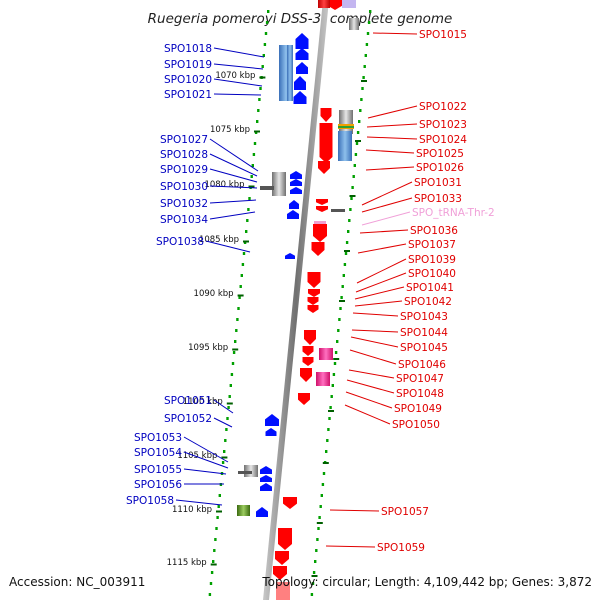  What do you see at coordinates (453, 213) in the screenshot?
I see `gene-label-right: SPO_tRNA-Thr-2` at bounding box center [453, 213].